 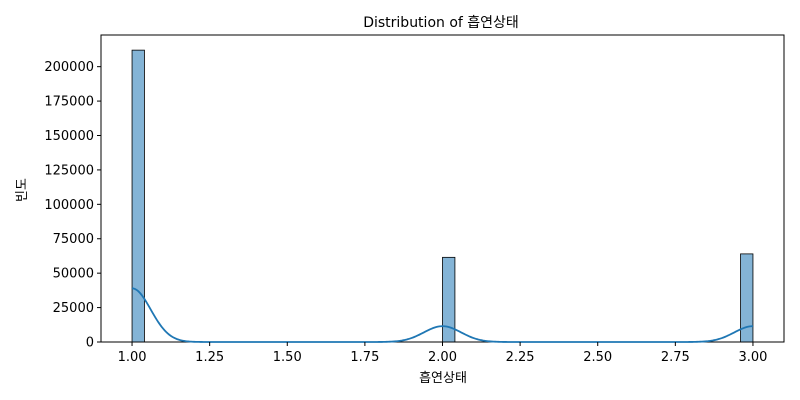 I want to click on kde-line, so click(x=442, y=315).